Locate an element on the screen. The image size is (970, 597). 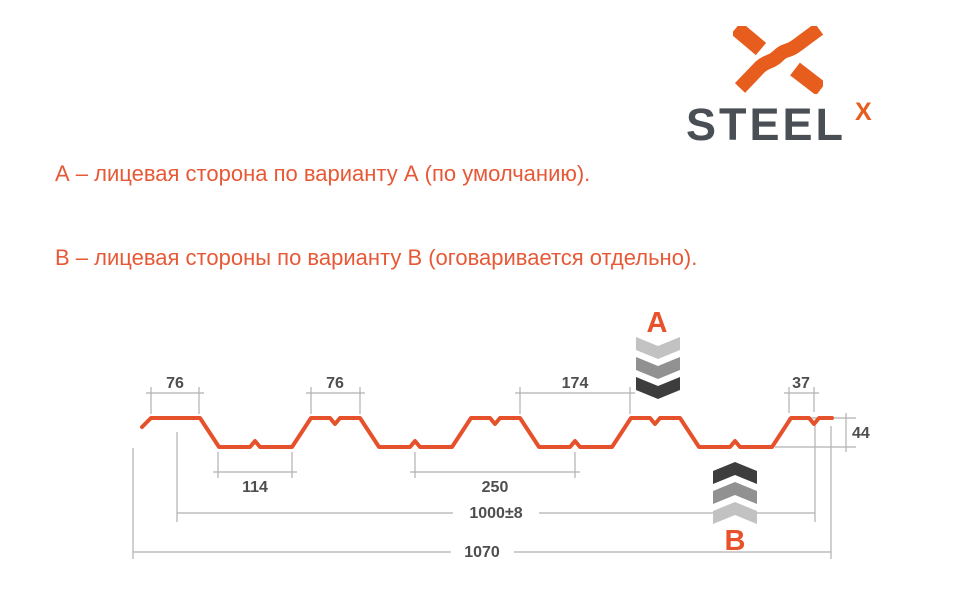
logo-sup-x: X is located at coordinates (863, 112).